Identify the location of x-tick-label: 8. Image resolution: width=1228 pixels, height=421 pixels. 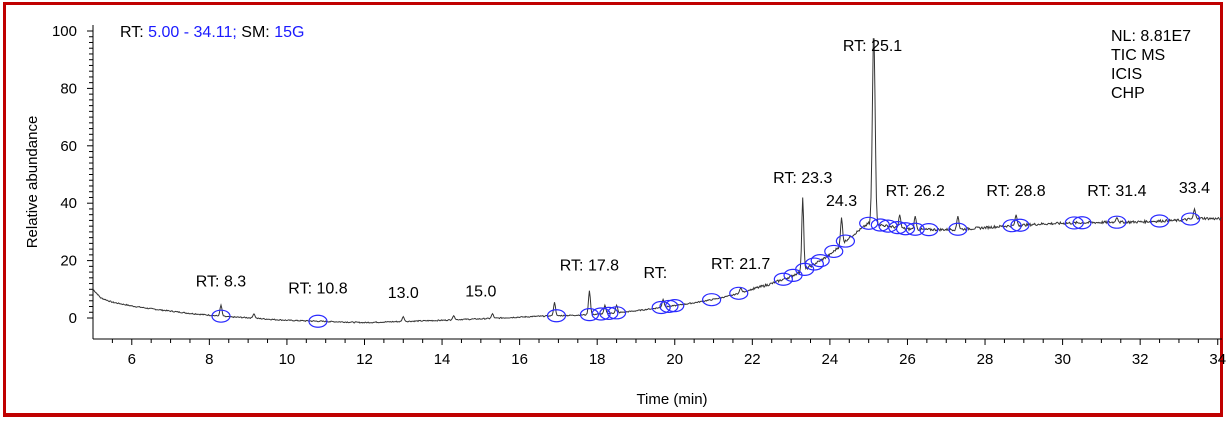
(209, 359).